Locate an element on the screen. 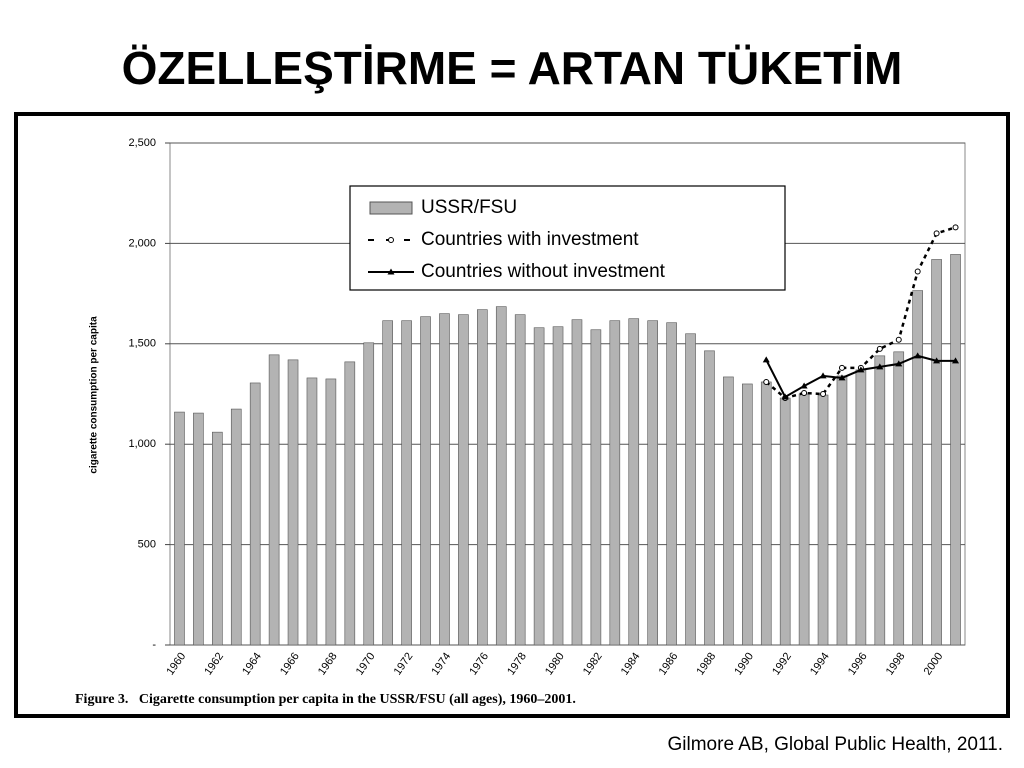 The height and width of the screenshot is (768, 1024). y-axis-label: cigarette consumption per capita is located at coordinates (94, 395).